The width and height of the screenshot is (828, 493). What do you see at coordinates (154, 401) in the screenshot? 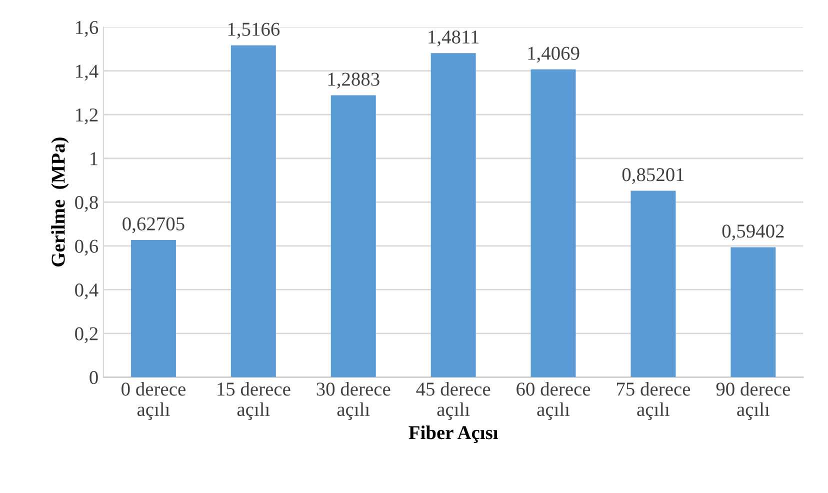
I see `x-tick-label: 0 derece açılı` at bounding box center [154, 401].